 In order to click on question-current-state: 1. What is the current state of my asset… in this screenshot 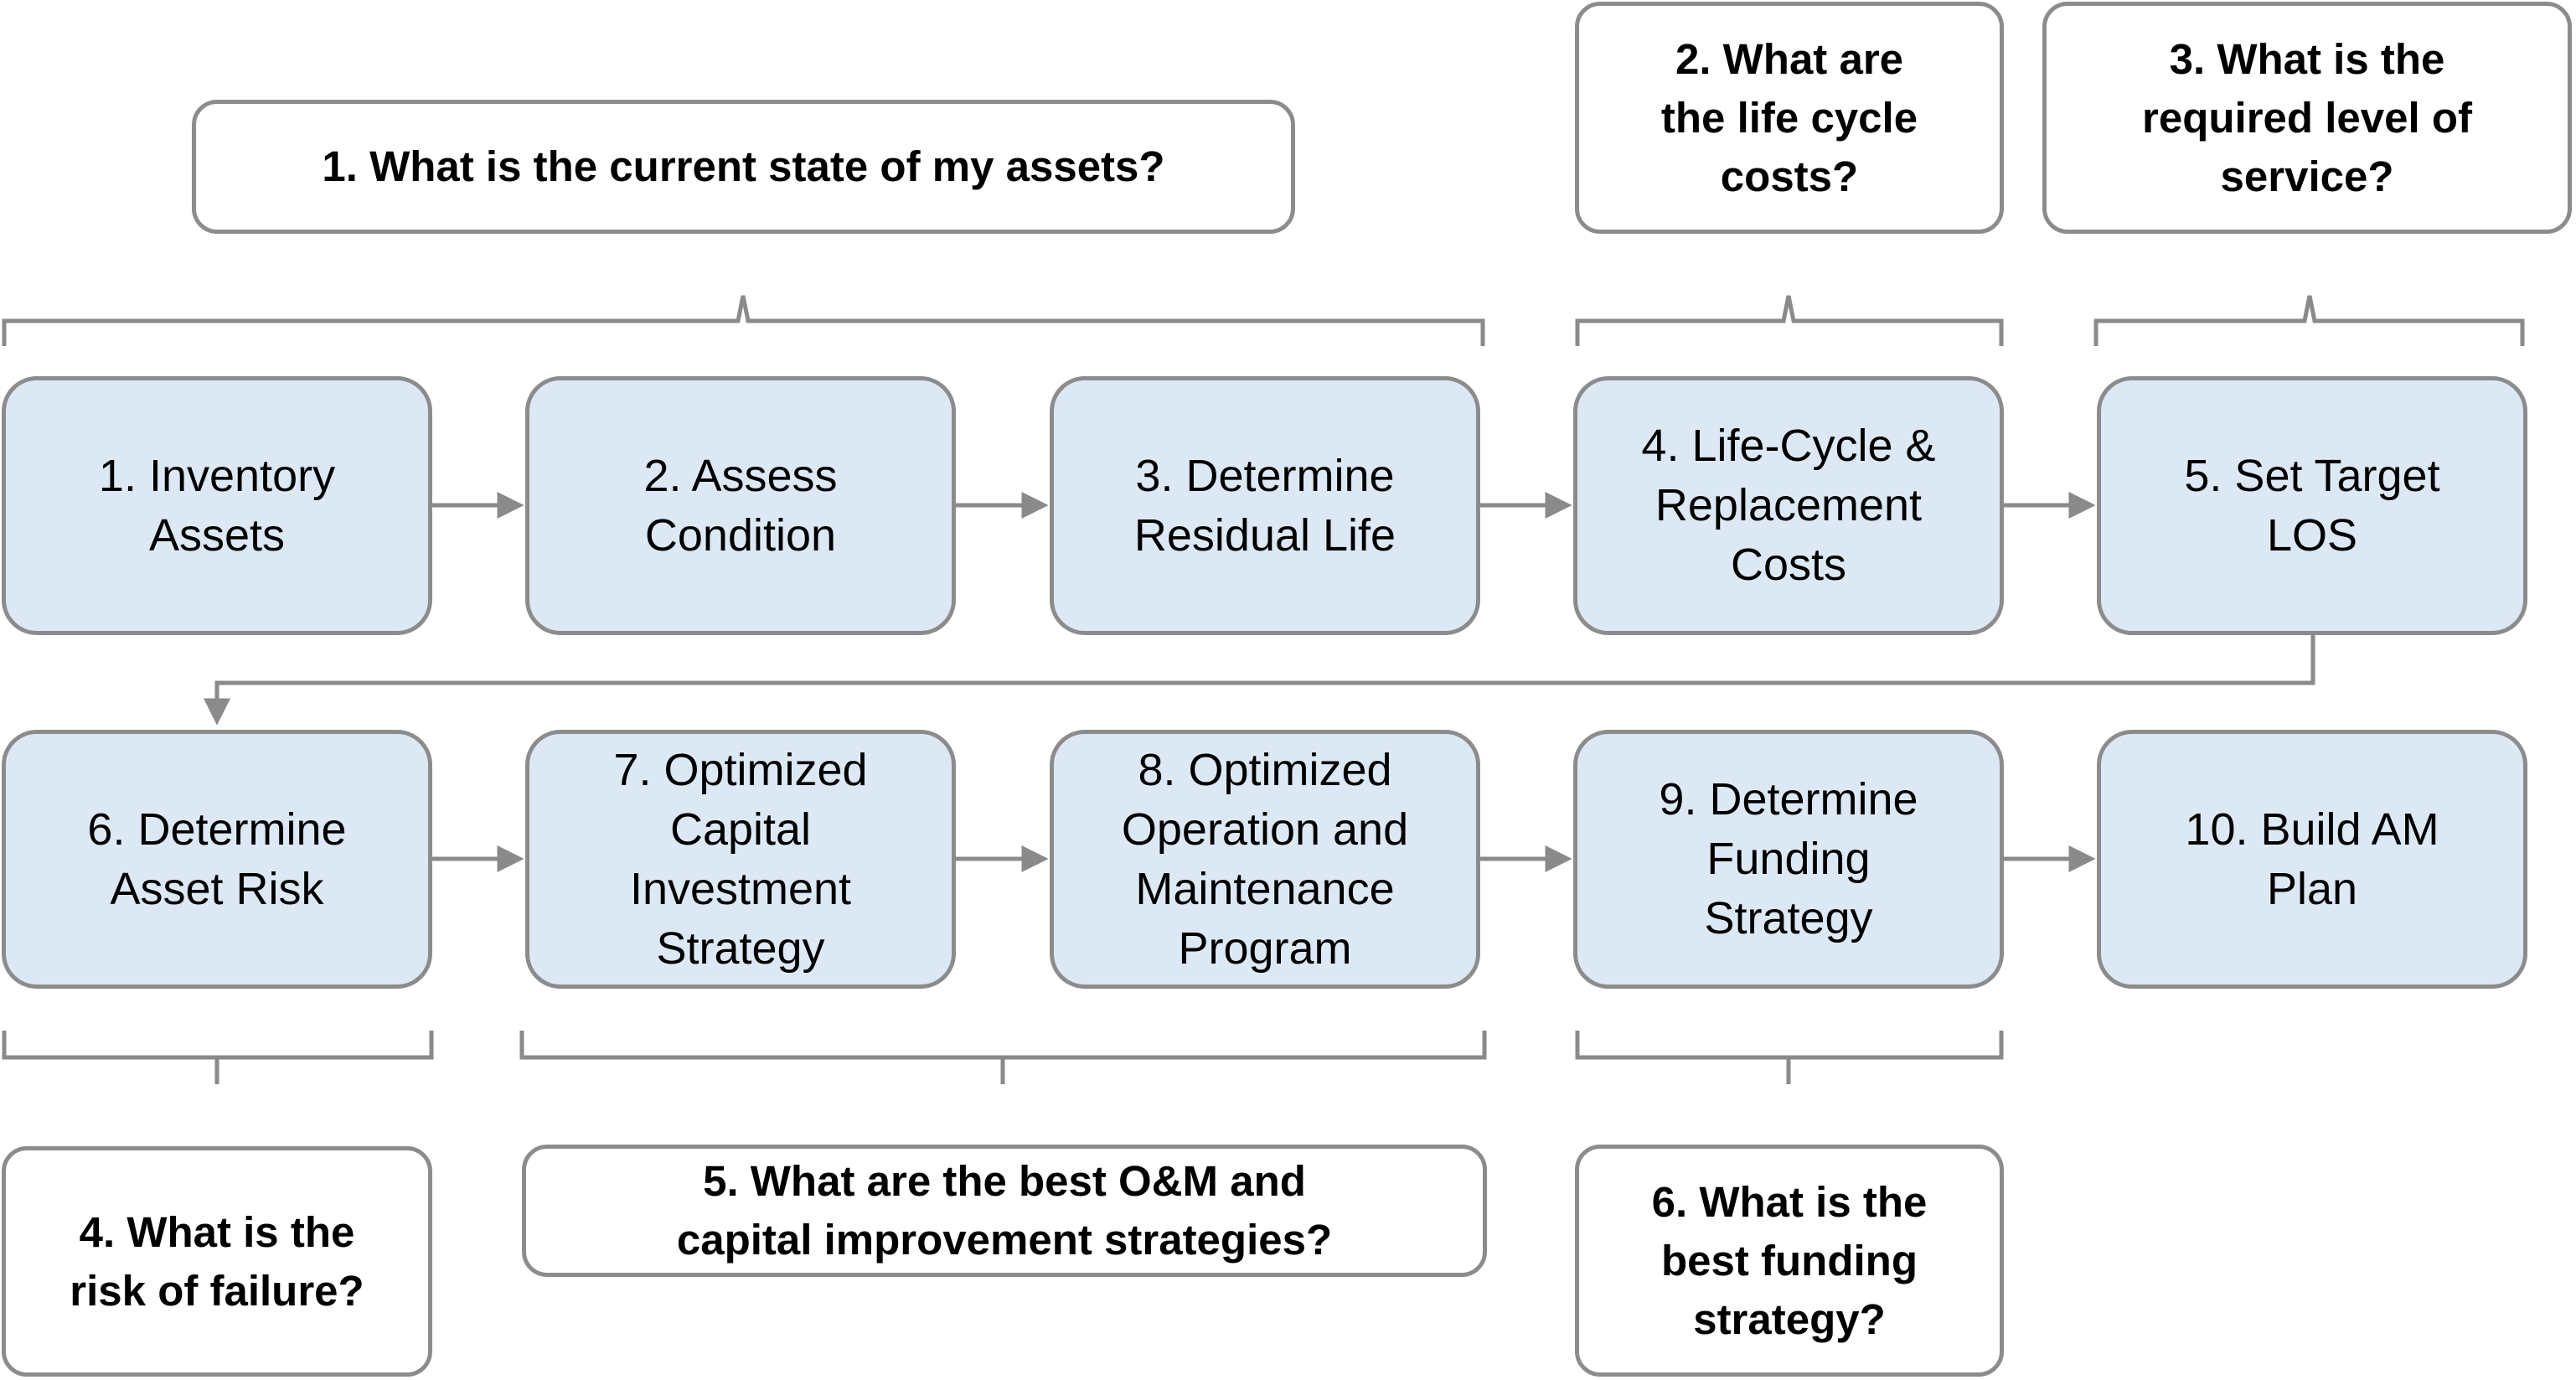, I will do `click(743, 167)`.